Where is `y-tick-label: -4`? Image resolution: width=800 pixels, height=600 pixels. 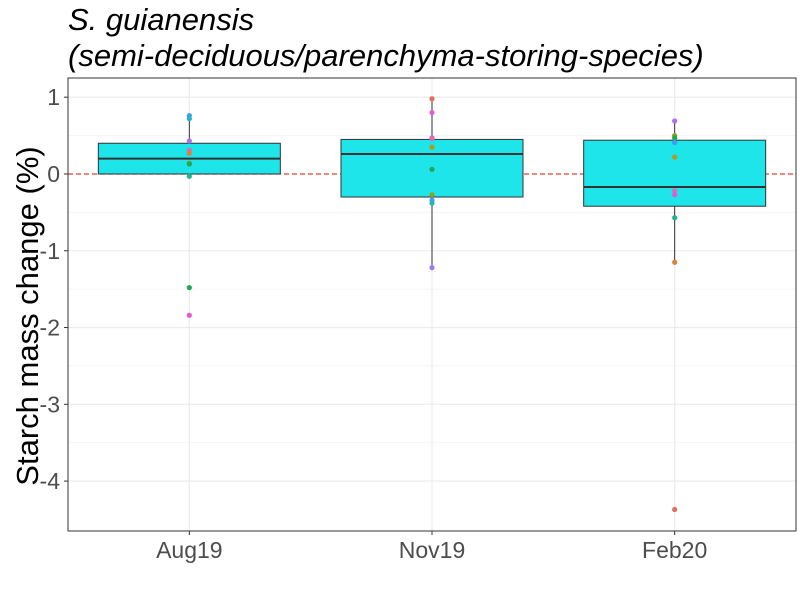 y-tick-label: -4 is located at coordinates (50, 481).